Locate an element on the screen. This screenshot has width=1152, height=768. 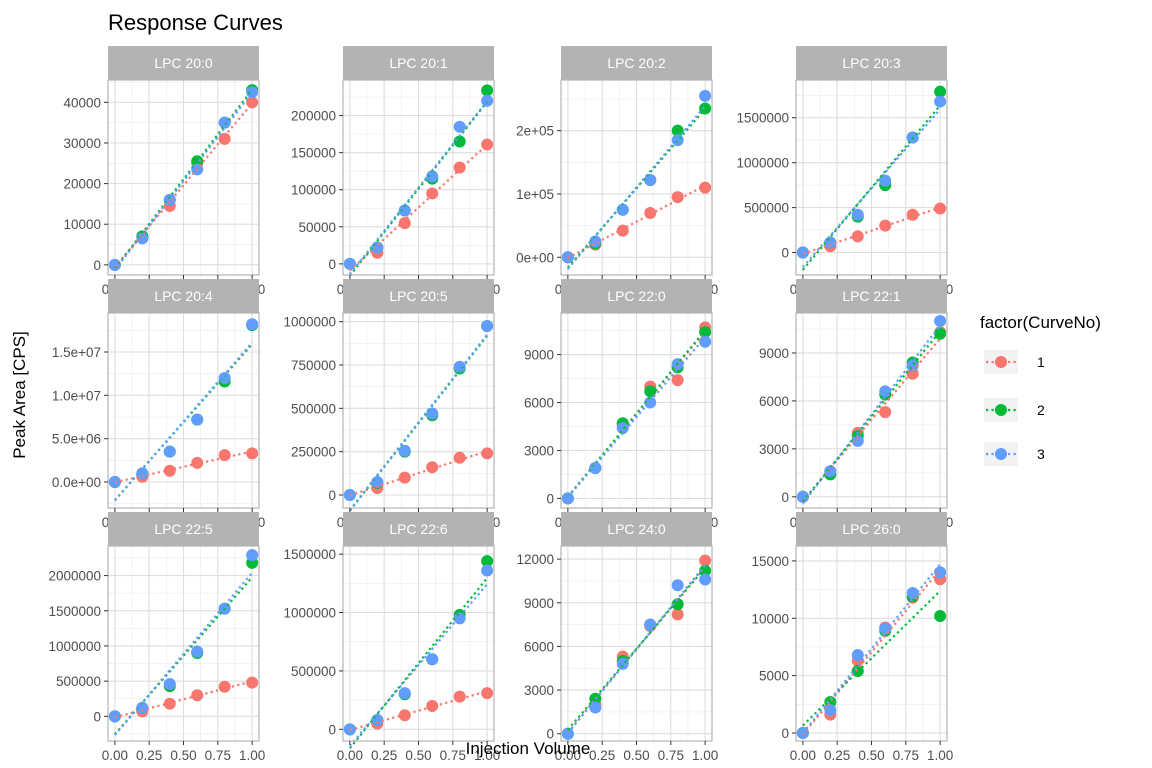
y-tick-label: 6000 is located at coordinates (774, 401).